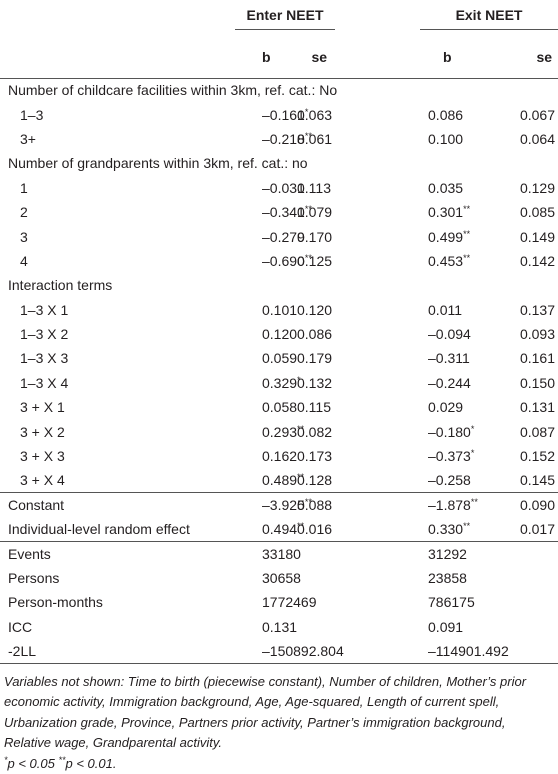 This screenshot has height=774, width=558. Describe the element at coordinates (42, 480) in the screenshot. I see `row-label: 3 + X 4` at that location.